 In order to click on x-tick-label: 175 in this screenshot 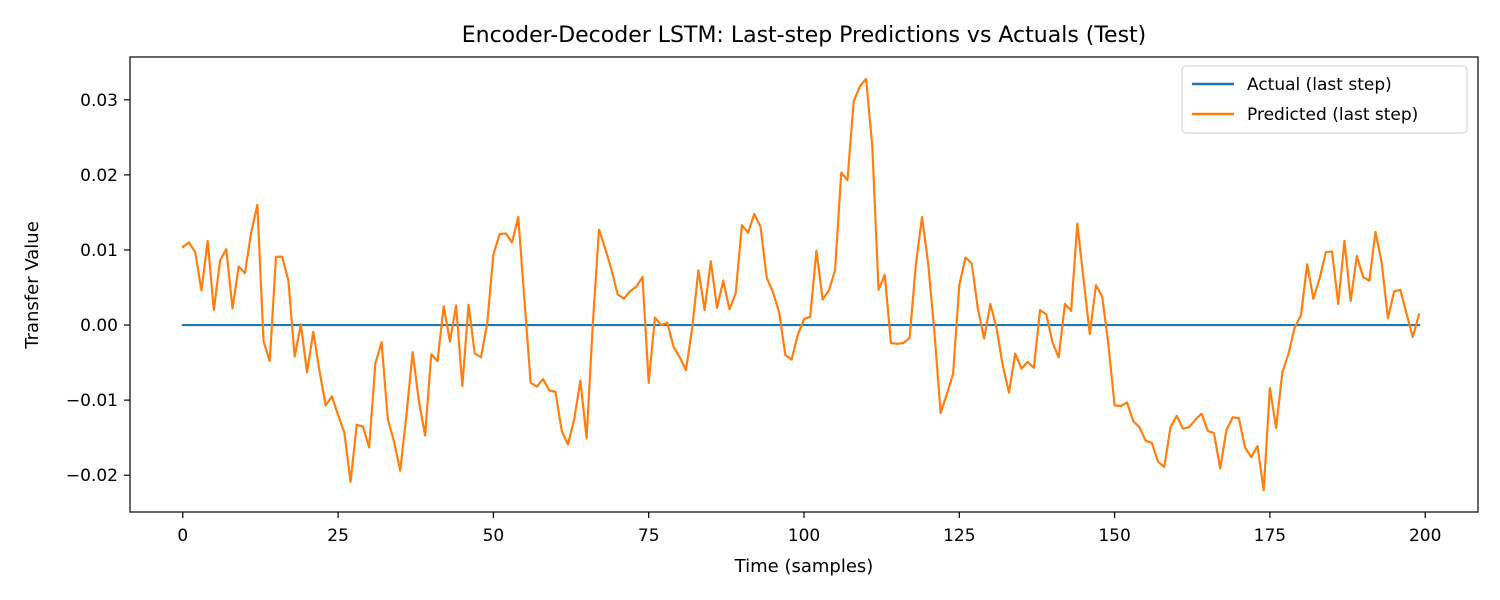, I will do `click(1270, 536)`.